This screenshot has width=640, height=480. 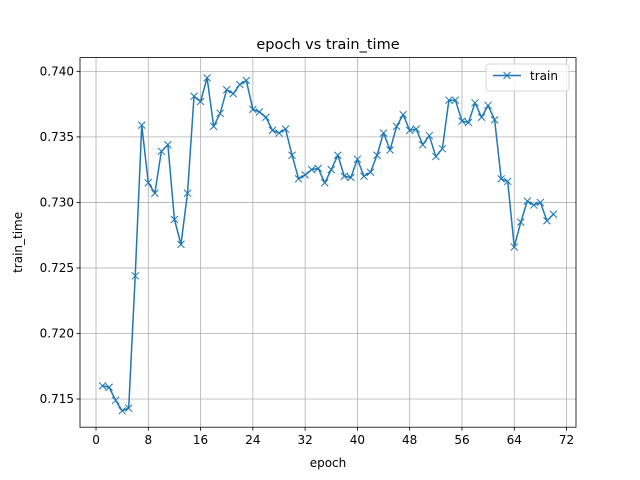 What do you see at coordinates (57, 71) in the screenshot?
I see `y-tick-label: 0.740` at bounding box center [57, 71].